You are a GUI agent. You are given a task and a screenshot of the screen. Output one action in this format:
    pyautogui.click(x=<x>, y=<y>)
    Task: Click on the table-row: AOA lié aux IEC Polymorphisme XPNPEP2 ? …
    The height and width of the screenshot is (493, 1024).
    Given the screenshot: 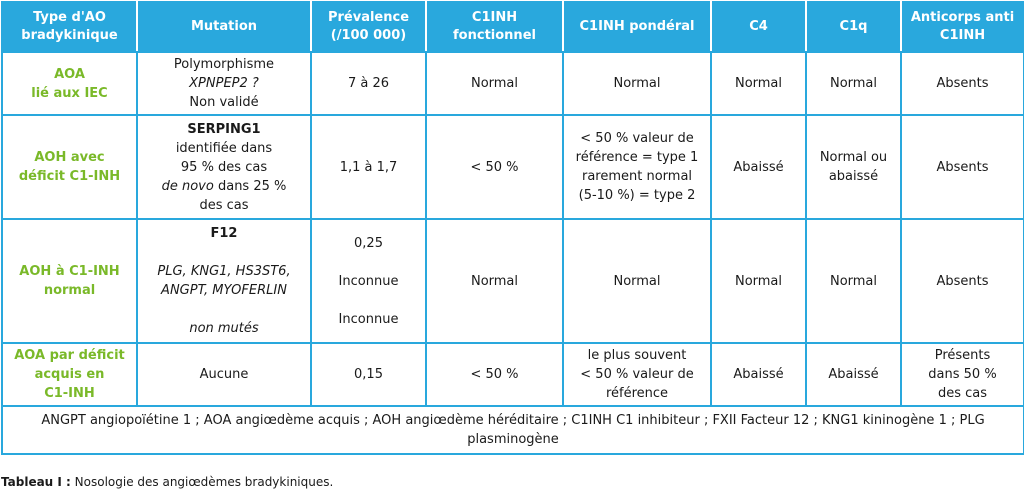 What is the action you would take?
    pyautogui.click(x=512, y=83)
    